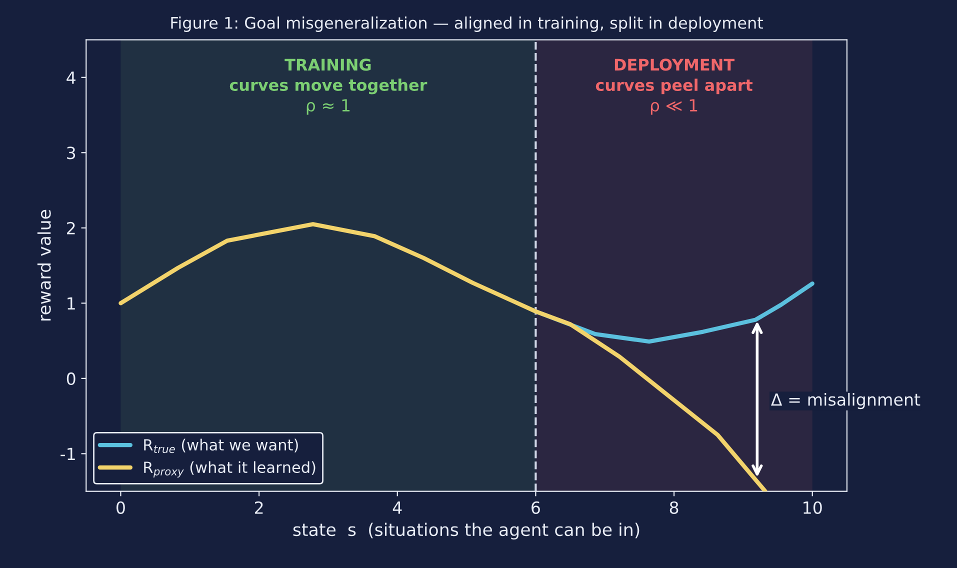 The width and height of the screenshot is (957, 568). Describe the element at coordinates (230, 469) in the screenshot. I see `legend-label: R$_{proxy}$ (what it learned)` at that location.